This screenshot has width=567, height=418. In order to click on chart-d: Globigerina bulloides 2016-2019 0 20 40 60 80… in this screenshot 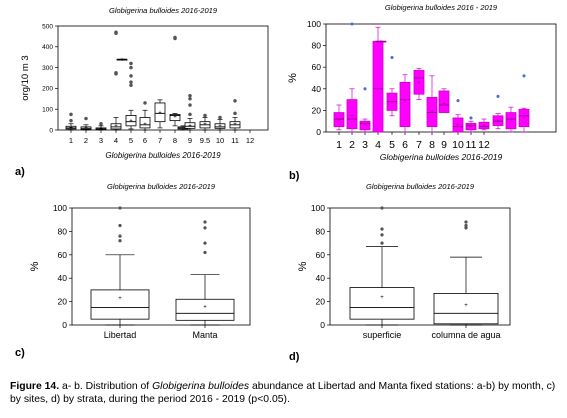, I will do `click(404, 261)`.